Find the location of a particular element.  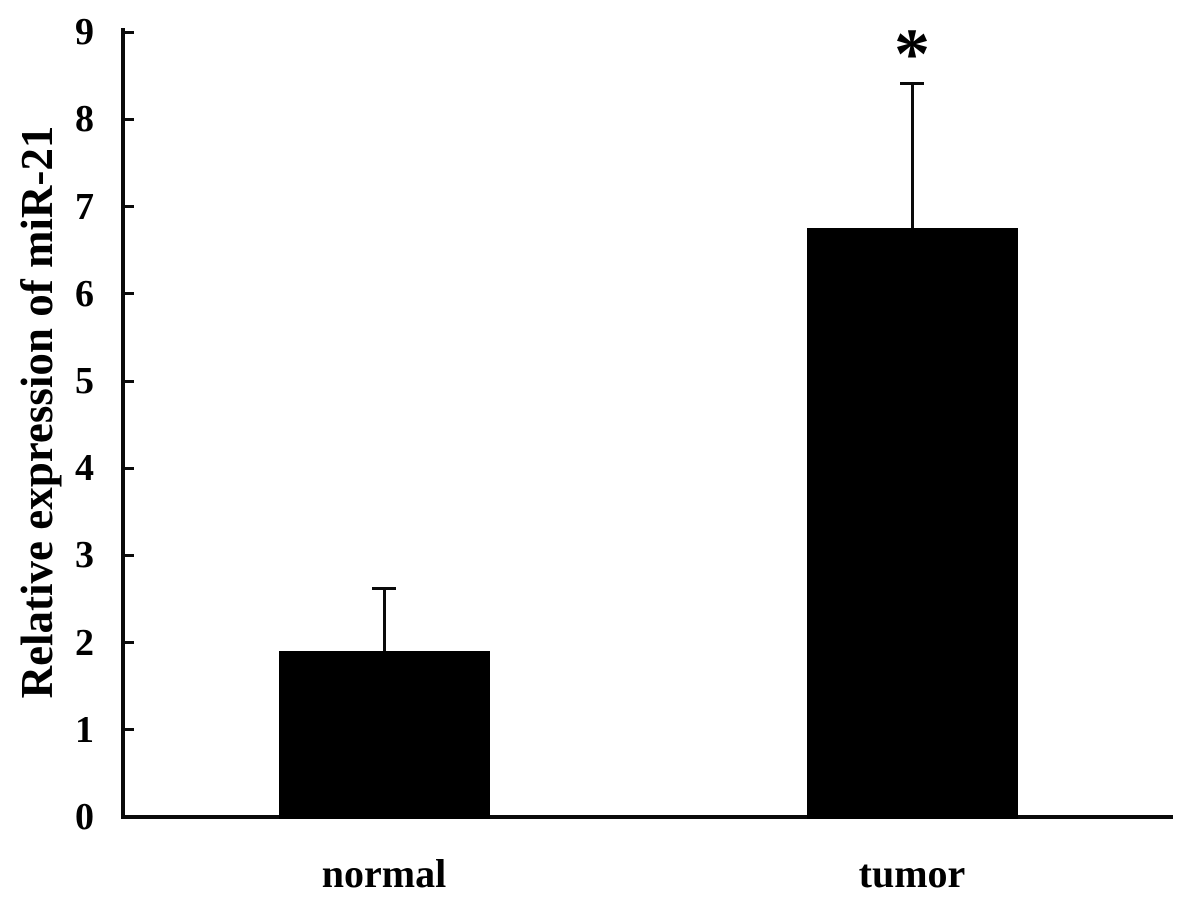

category-label-normal: normal is located at coordinates (384, 873).